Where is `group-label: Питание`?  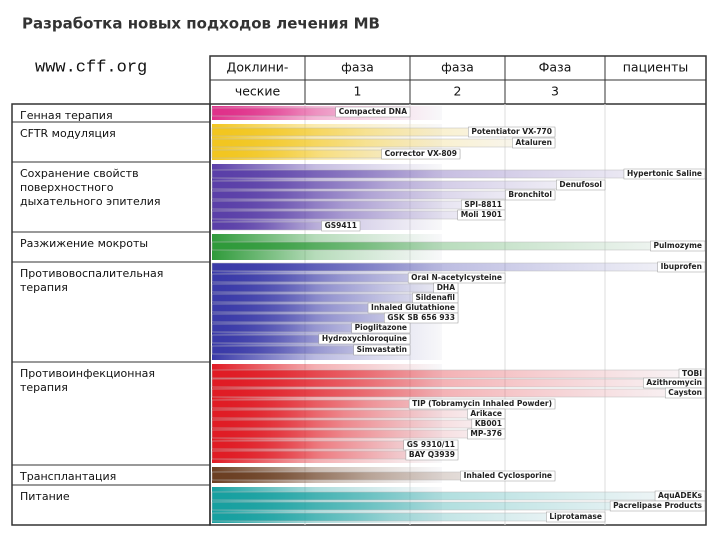
group-label: Питание is located at coordinates (45, 496).